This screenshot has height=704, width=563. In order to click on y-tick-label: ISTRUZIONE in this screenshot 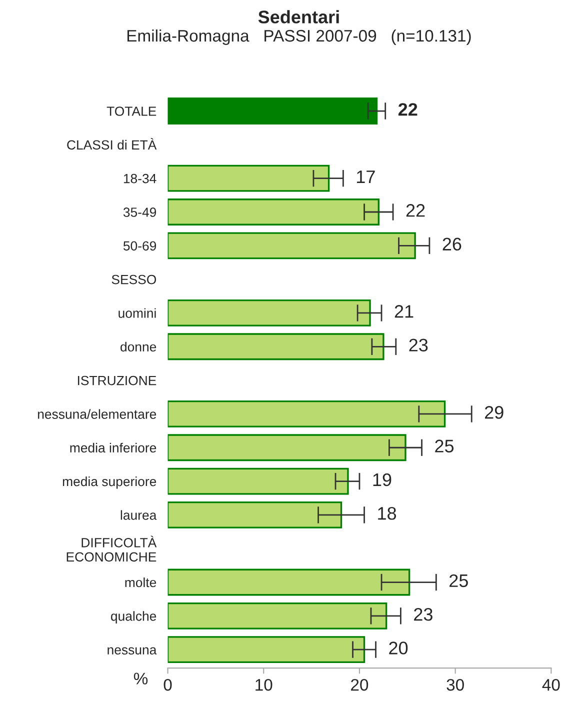, I will do `click(117, 381)`.